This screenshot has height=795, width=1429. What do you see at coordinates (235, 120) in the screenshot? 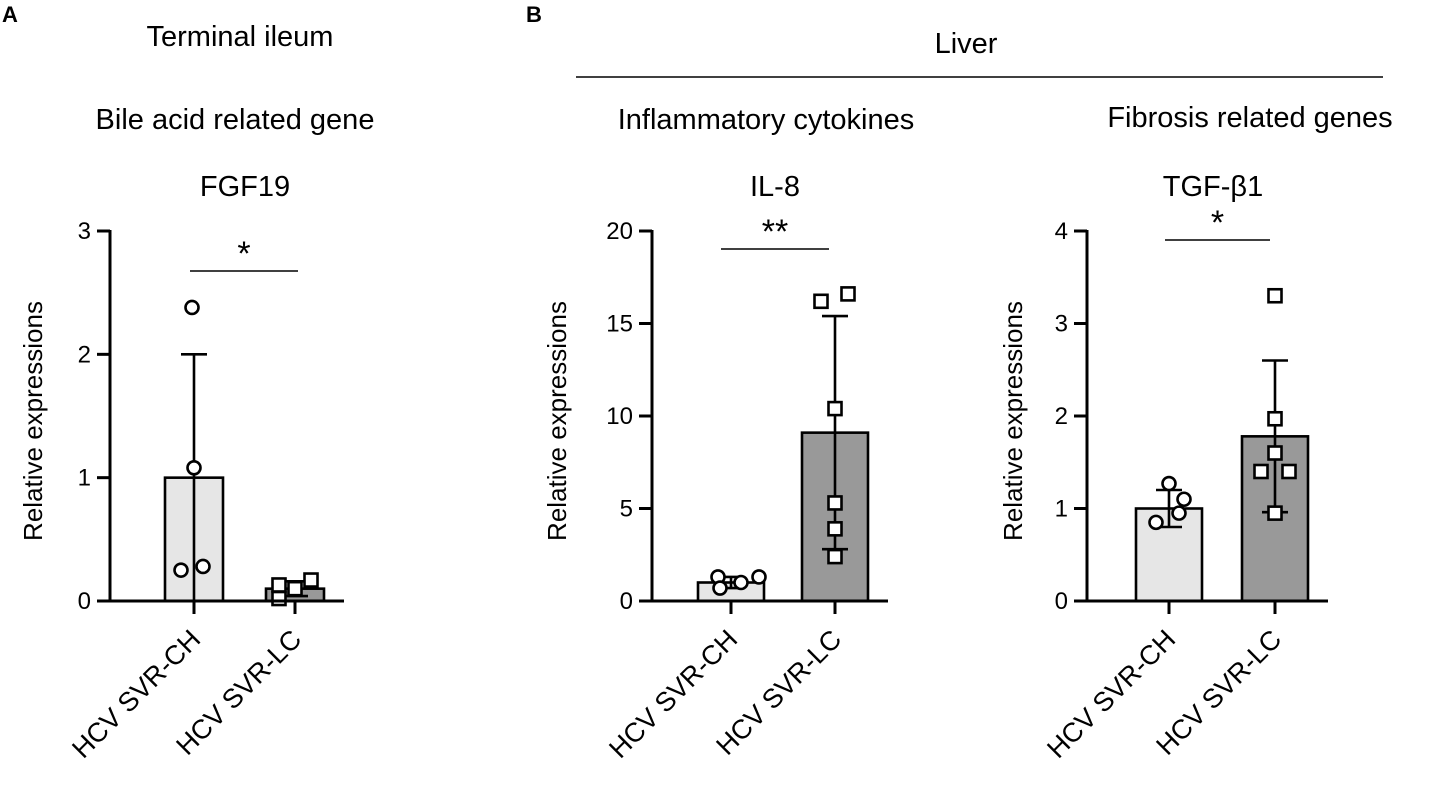
I see `header-bile-acid: Bile acid related gene` at bounding box center [235, 120].